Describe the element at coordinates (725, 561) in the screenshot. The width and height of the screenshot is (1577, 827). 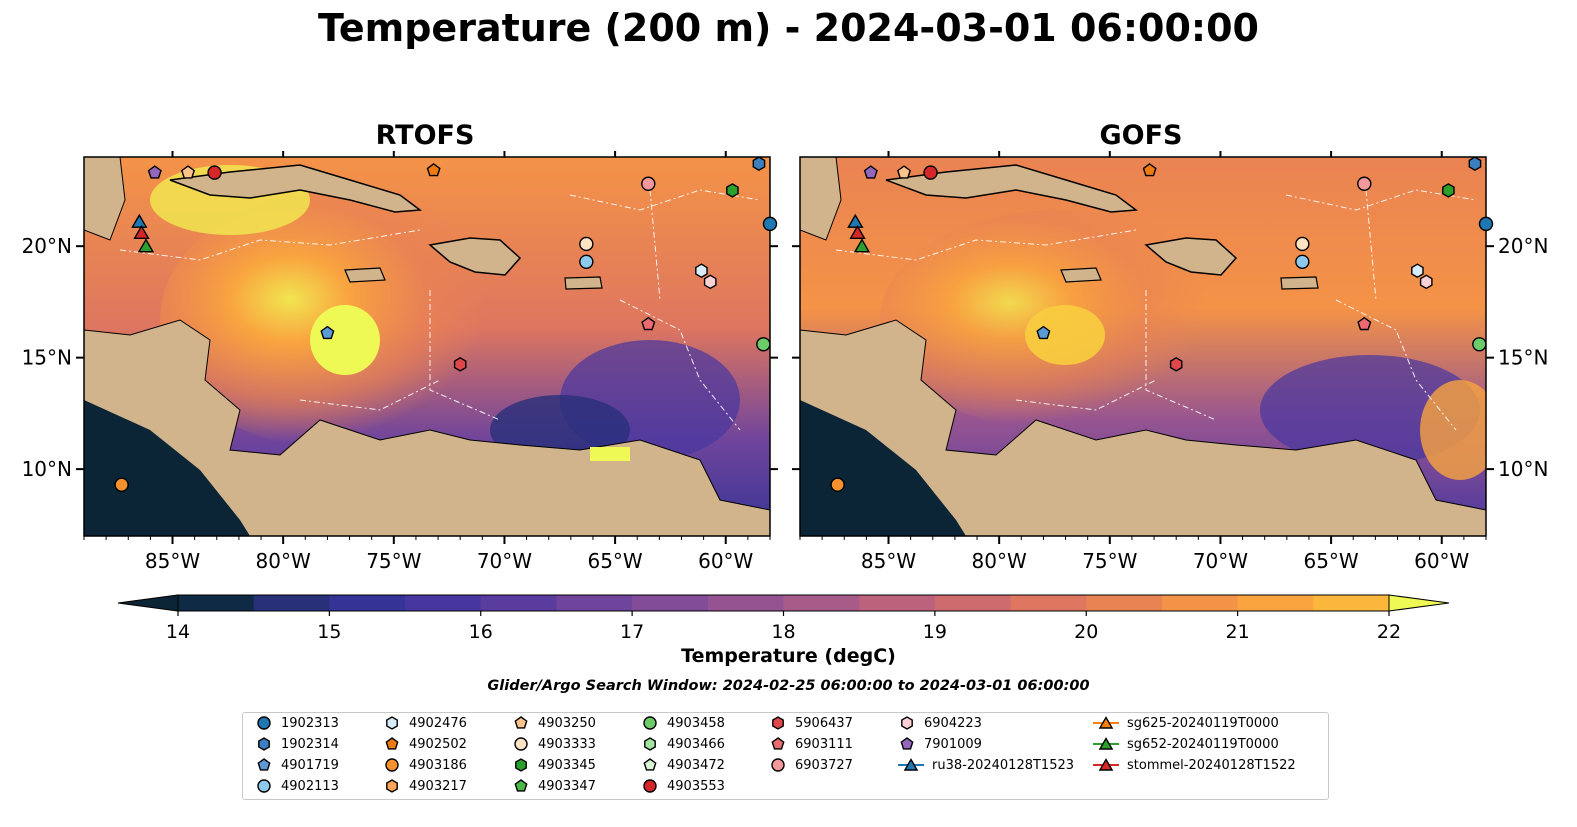
I see `lon-tick-label: 60°W` at that location.